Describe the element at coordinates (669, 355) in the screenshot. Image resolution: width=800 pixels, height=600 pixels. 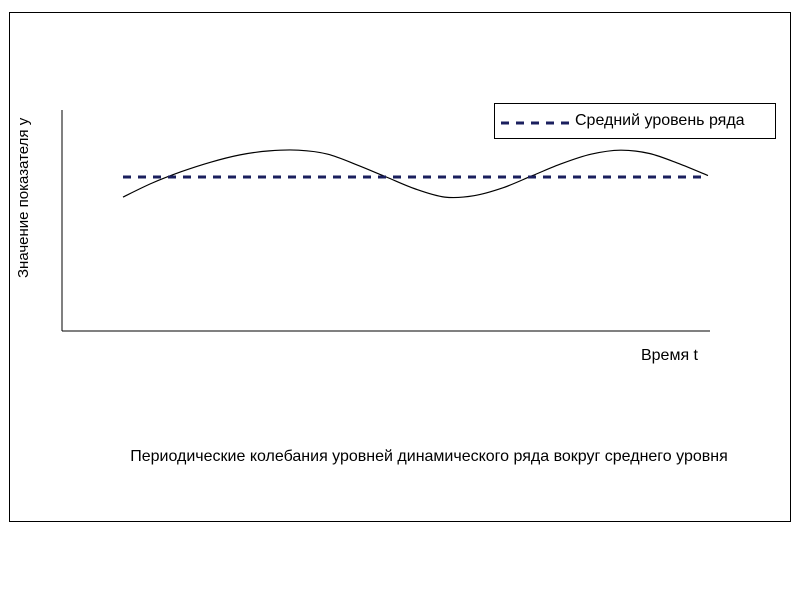
I see `x-axis-label: Время t` at that location.